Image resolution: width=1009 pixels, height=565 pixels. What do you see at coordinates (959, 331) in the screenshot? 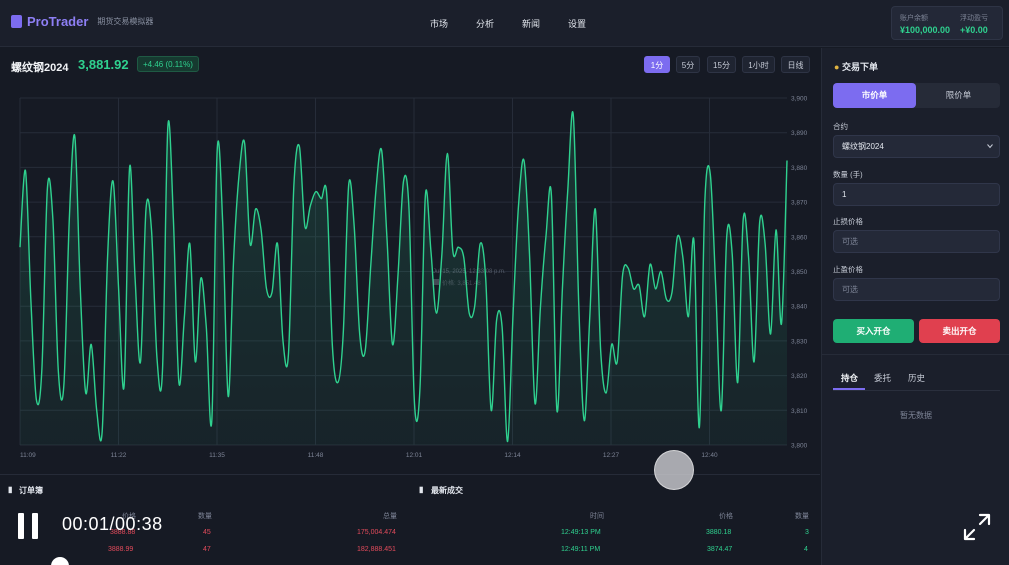
I see `sell-open-button: 卖出开仓` at bounding box center [959, 331].